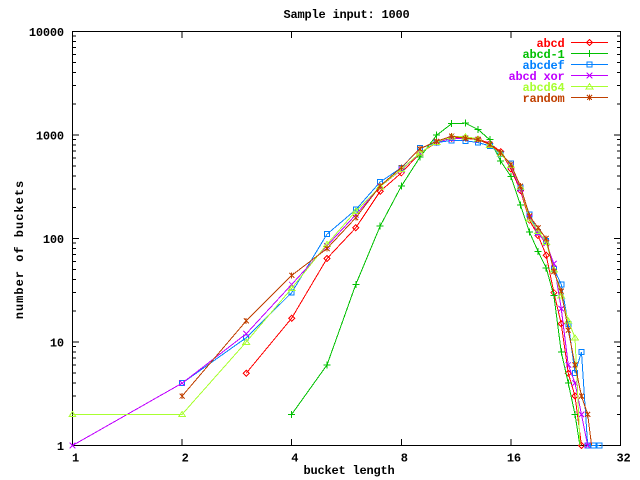 Image resolution: width=640 pixels, height=480 pixels. Describe the element at coordinates (57, 344) in the screenshot. I see `svg-text: 10` at that location.